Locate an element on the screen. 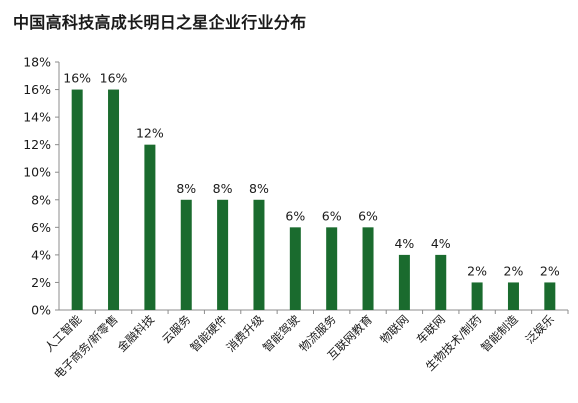  category-label: 消费升级 is located at coordinates (245, 333).